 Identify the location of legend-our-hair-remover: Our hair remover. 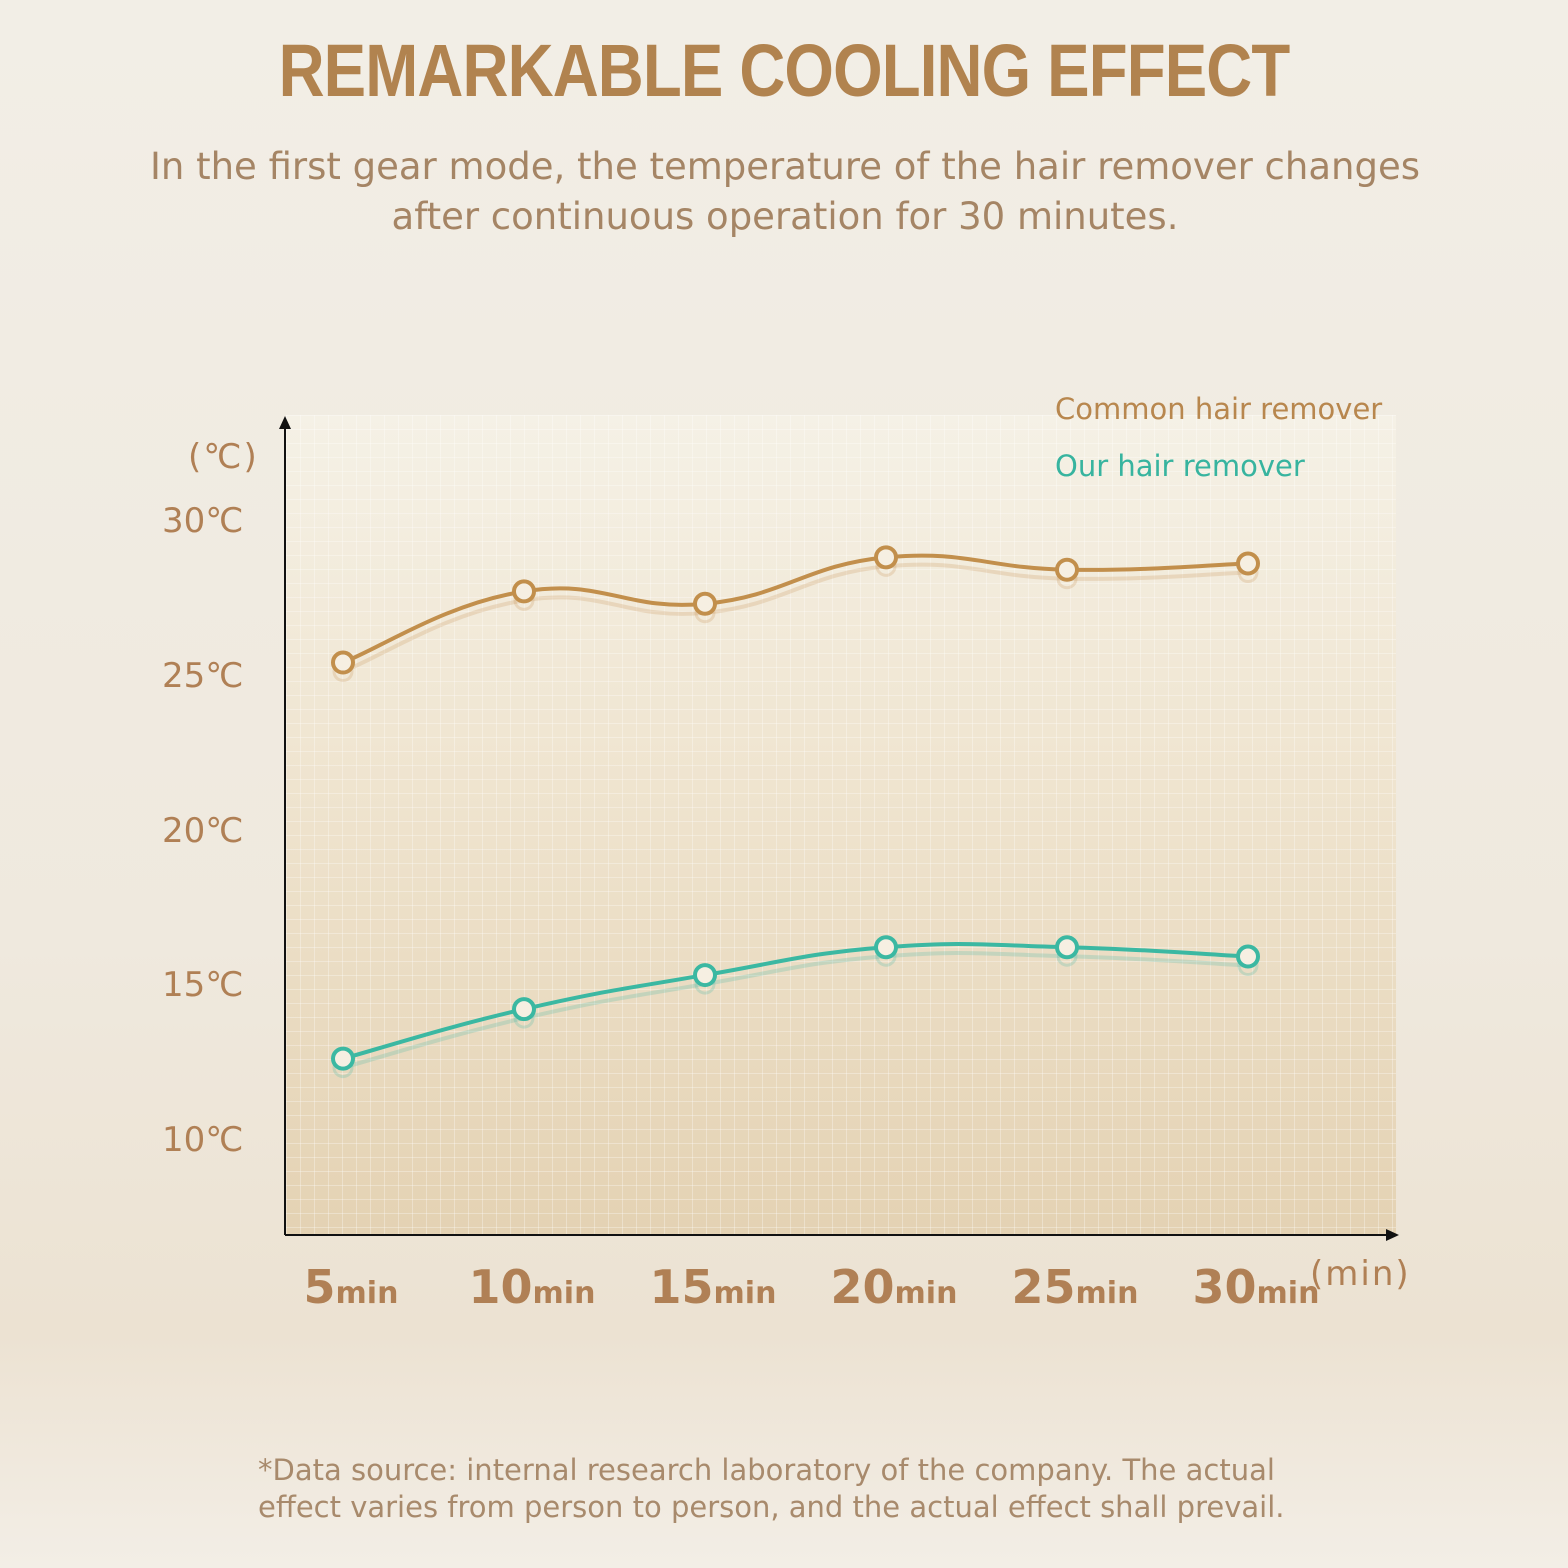
(1180, 466).